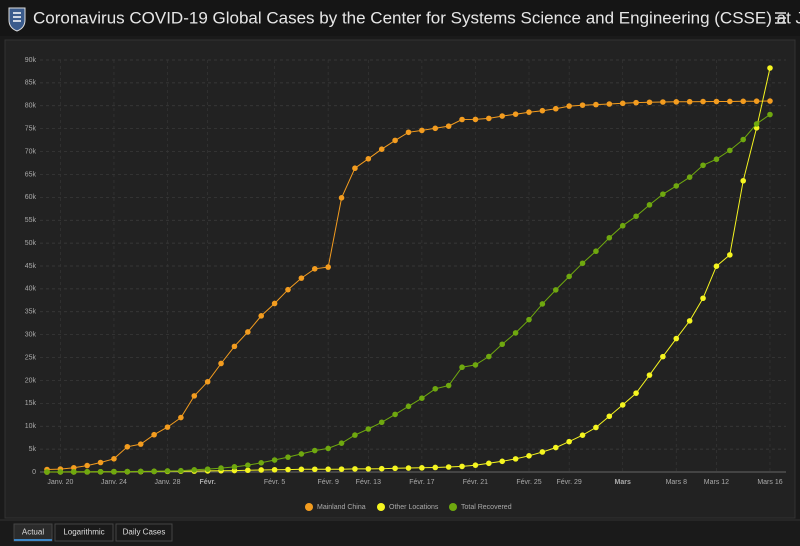 The image size is (800, 546). I want to click on x-tick-label: Févr. 17, so click(421, 482).